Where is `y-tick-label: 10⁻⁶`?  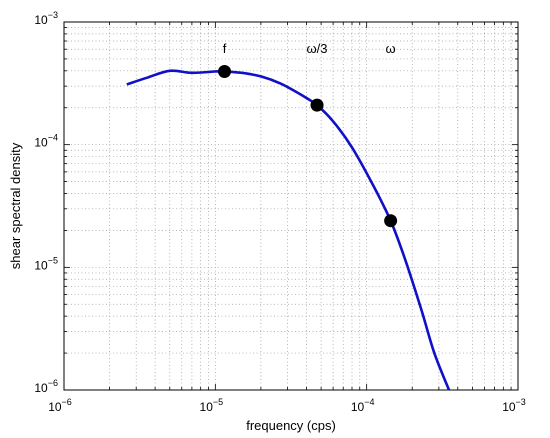
y-tick-label: 10⁻⁶ is located at coordinates (46, 386).